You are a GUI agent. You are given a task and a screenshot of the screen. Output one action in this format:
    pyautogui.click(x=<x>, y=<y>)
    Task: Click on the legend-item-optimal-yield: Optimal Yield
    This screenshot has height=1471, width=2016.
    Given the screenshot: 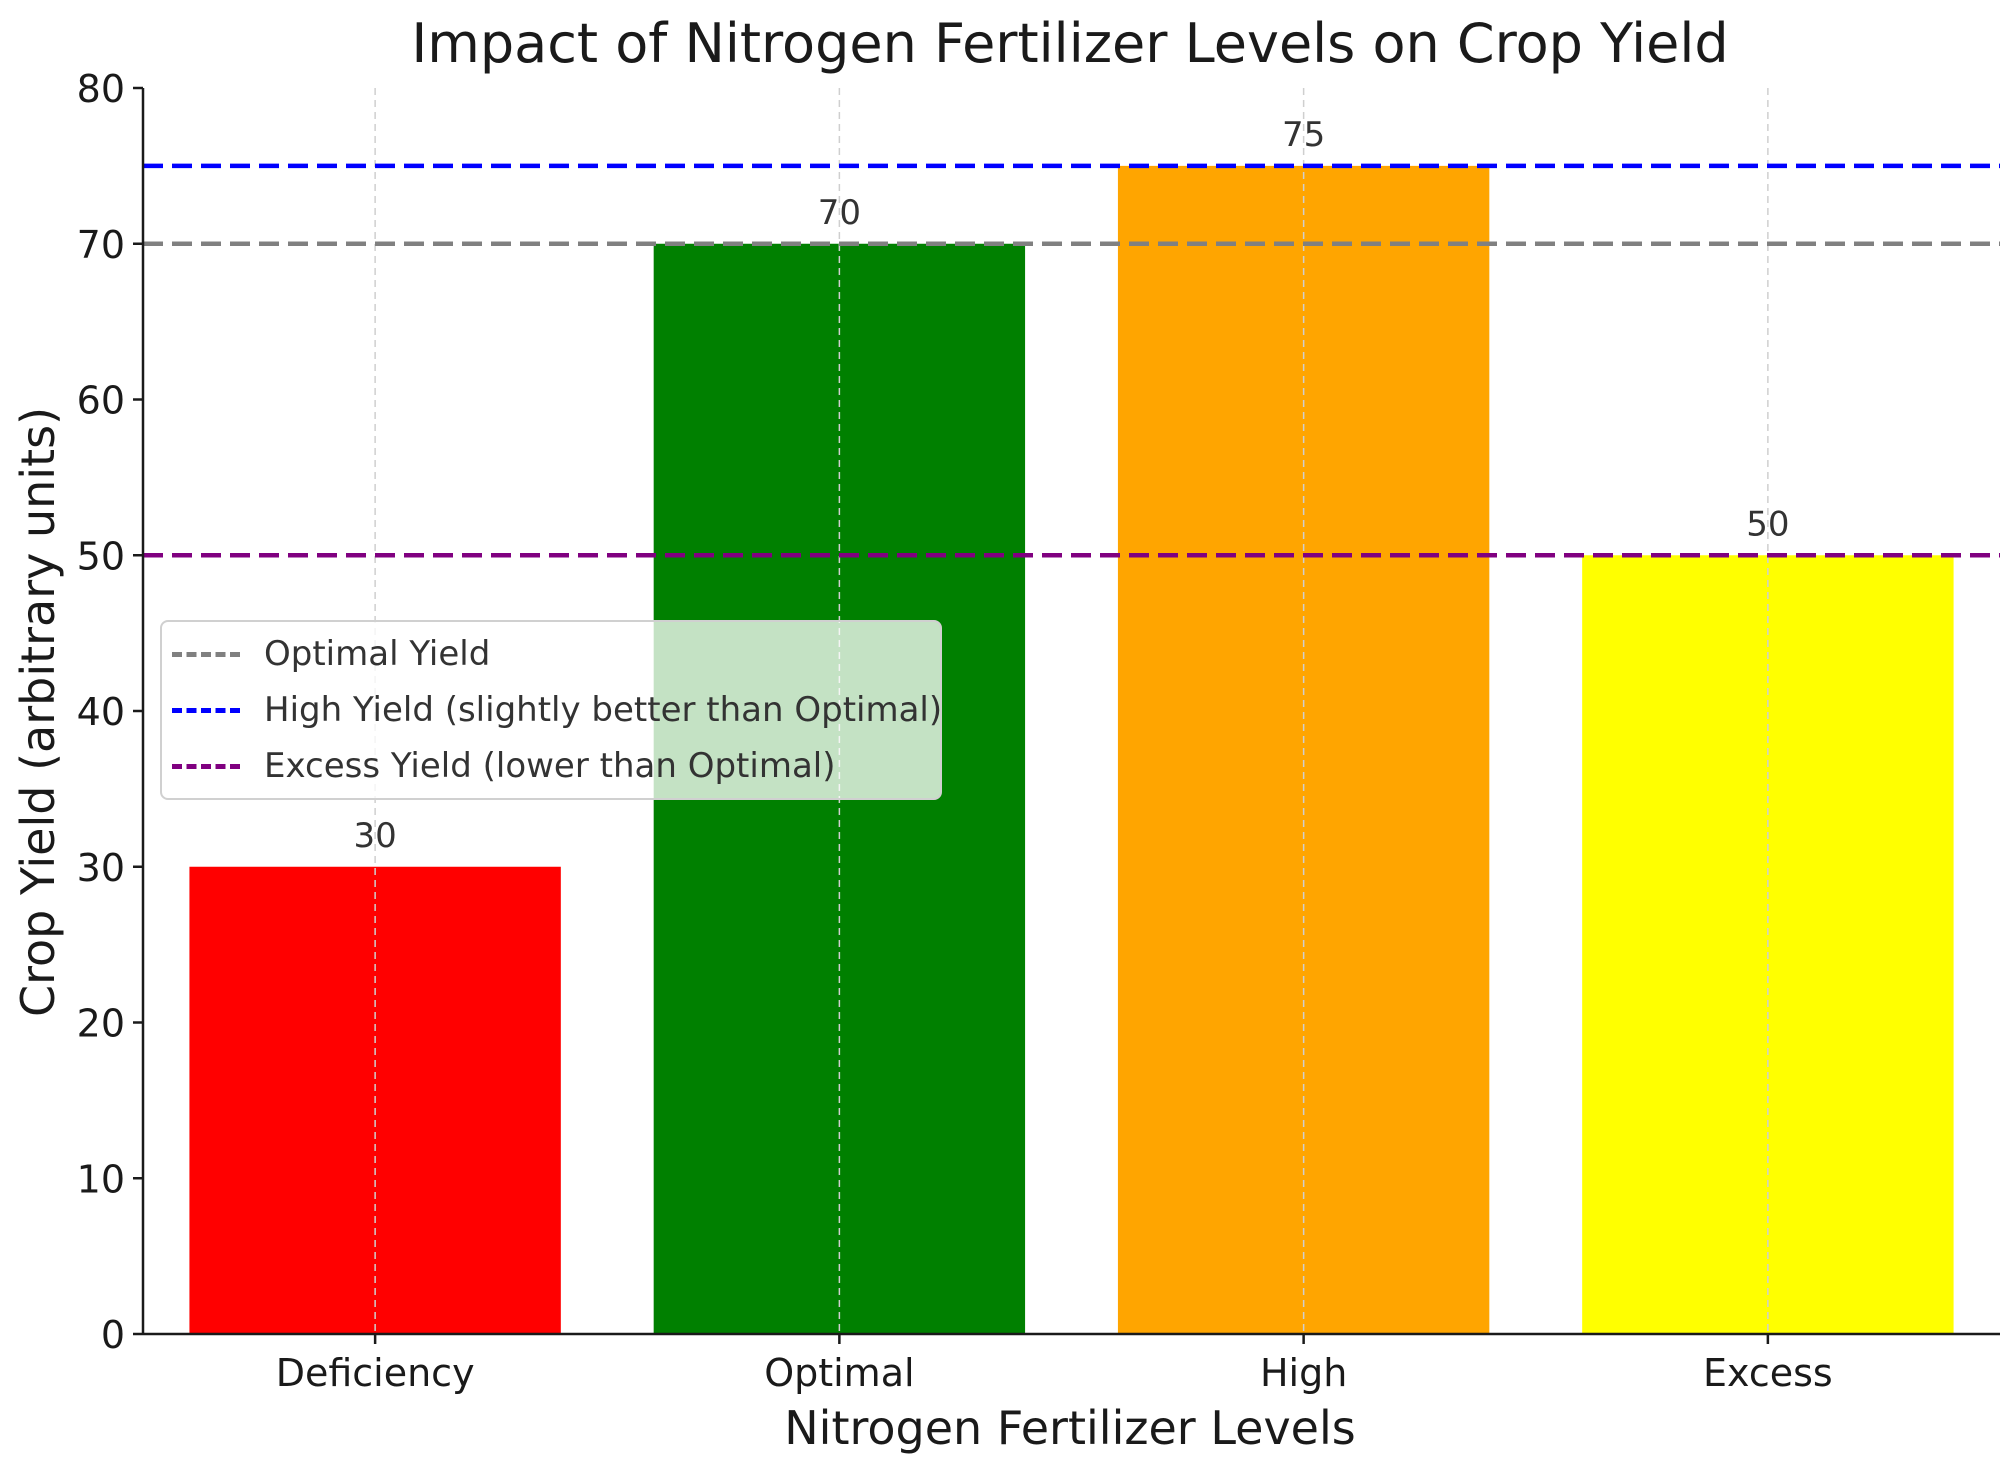 What is the action you would take?
    pyautogui.click(x=331, y=654)
    